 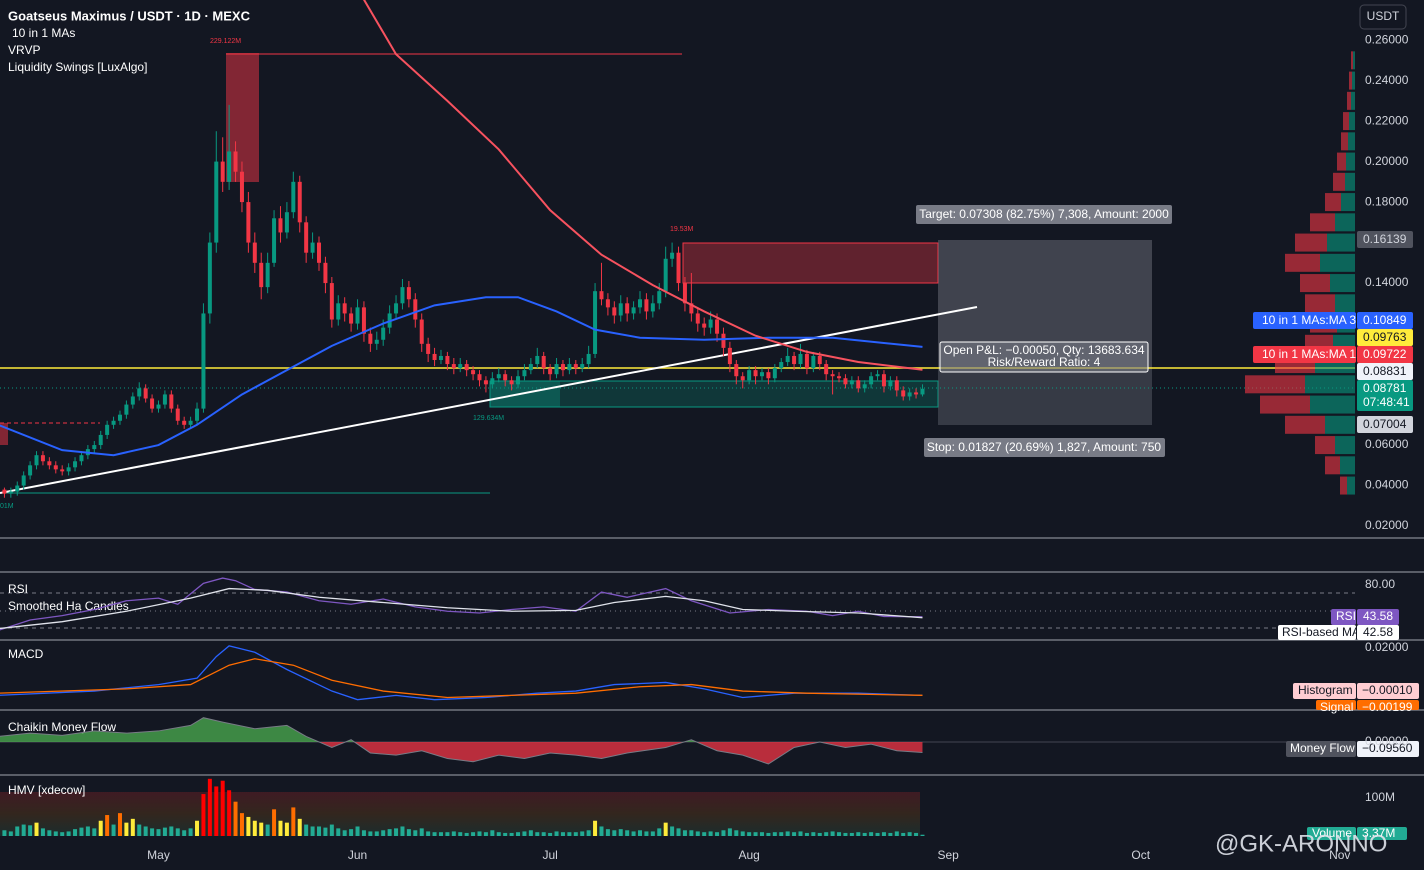 I want to click on indicator: 10 in 1 MAs, so click(x=43, y=33).